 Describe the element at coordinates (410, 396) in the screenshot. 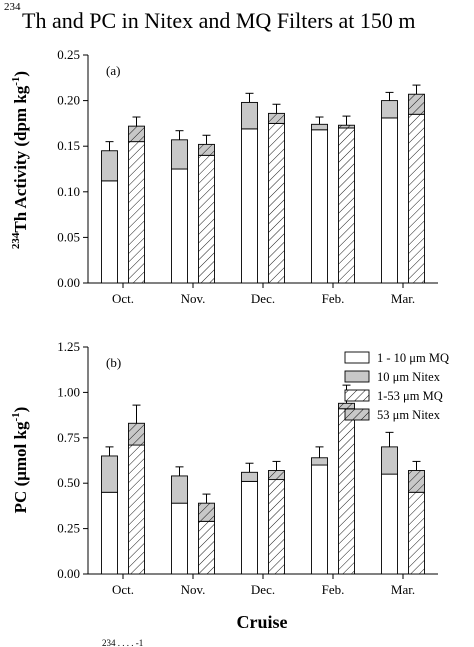

I see `legend-label: 1-53 μm MQ` at that location.